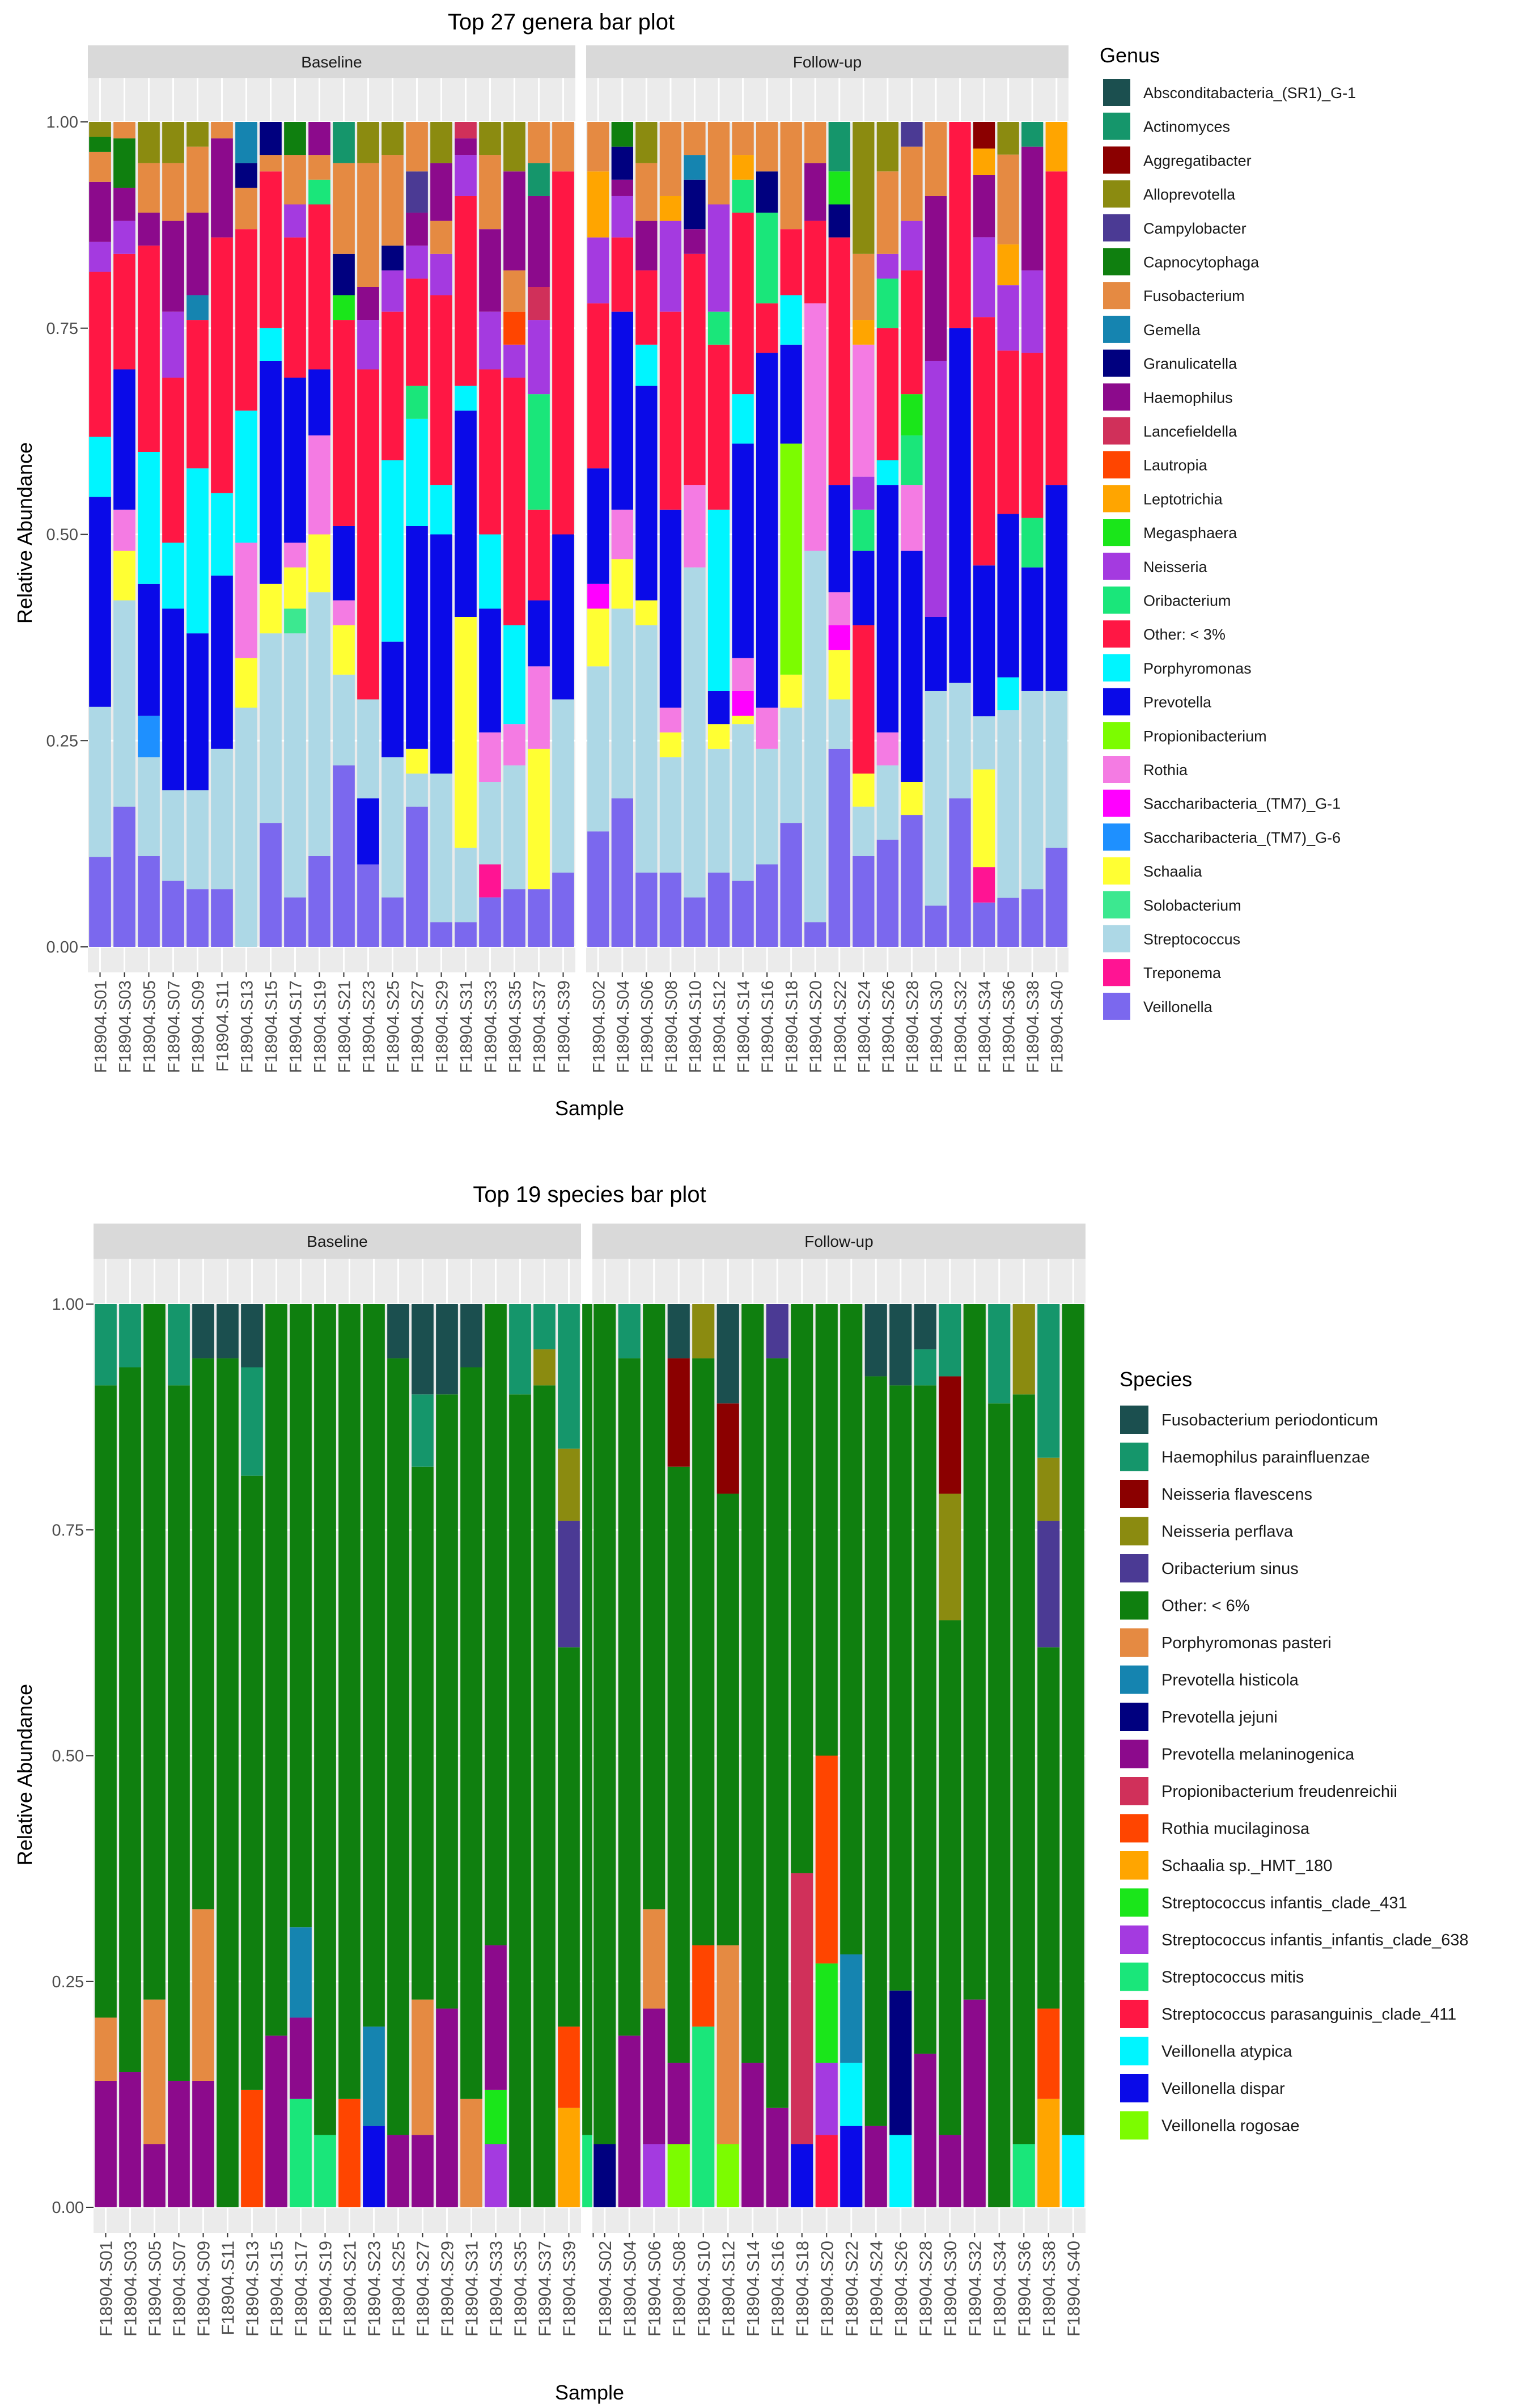 This screenshot has width=1539, height=2408. I want to click on legend-label: Prevotella, so click(1177, 703).